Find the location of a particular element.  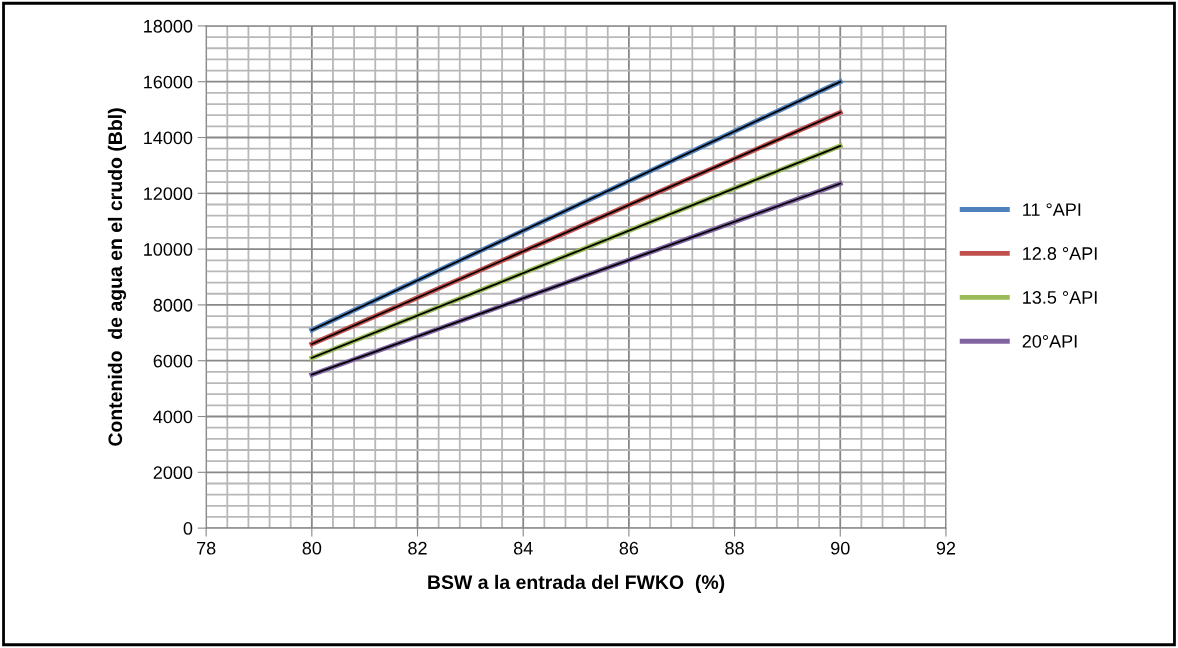

y-tick-label: 0 is located at coordinates (188, 528).